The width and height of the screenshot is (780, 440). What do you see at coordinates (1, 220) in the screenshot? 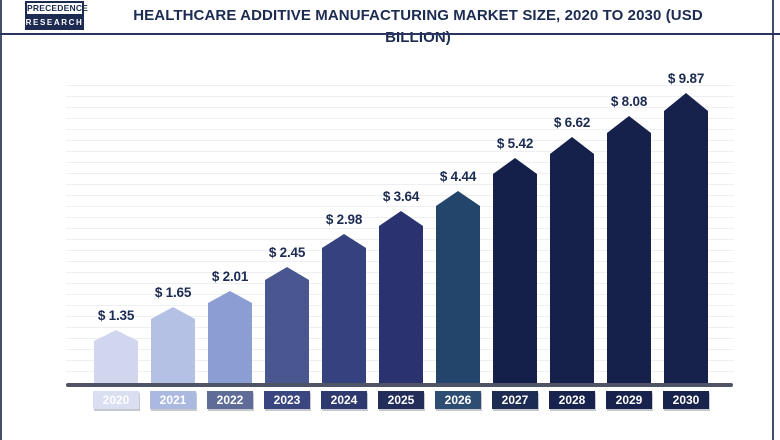
I see `frame-border-left` at bounding box center [1, 220].